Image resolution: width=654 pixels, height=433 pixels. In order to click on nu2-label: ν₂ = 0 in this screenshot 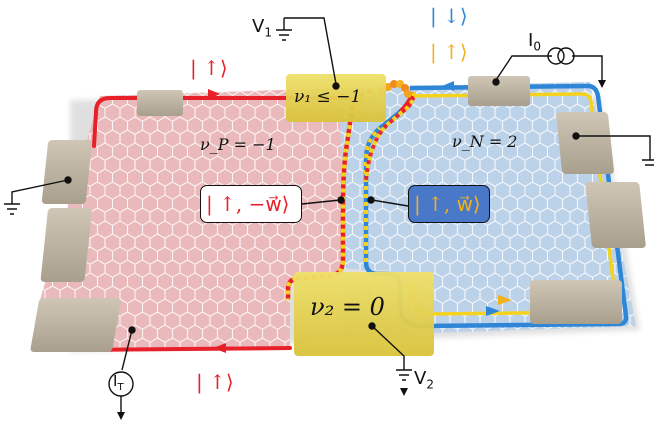, I will do `click(347, 307)`.